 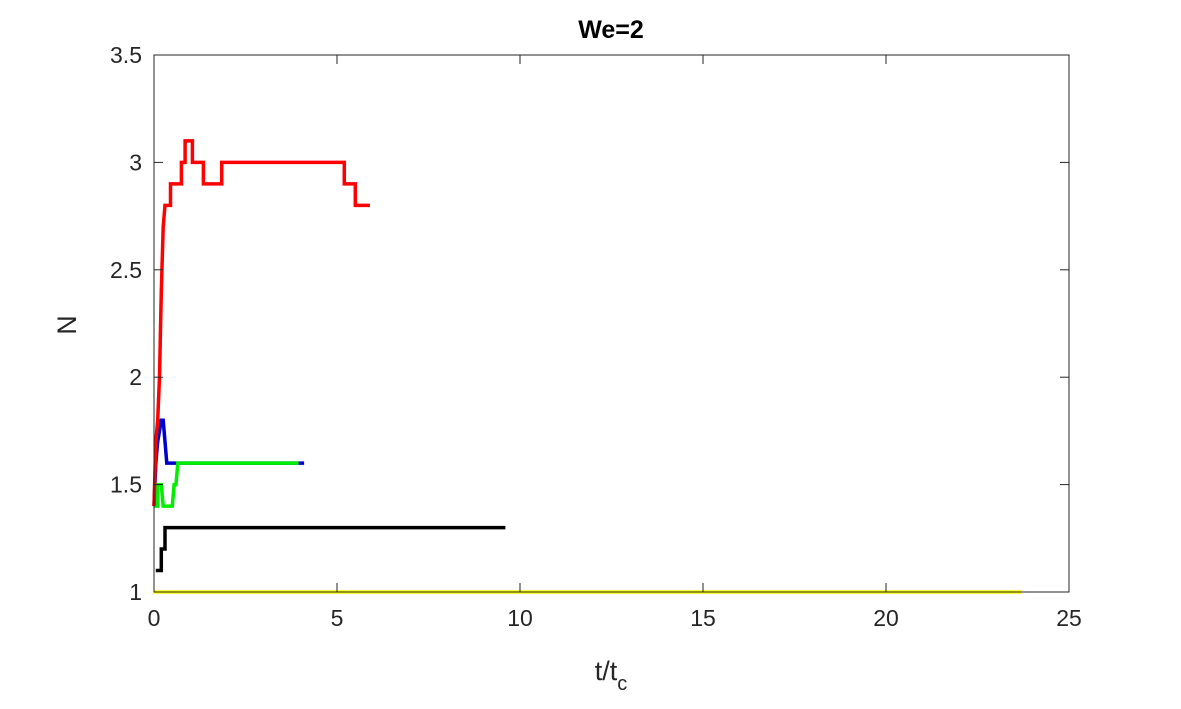 I want to click on x-axis-label-subscript: c, so click(x=622, y=684).